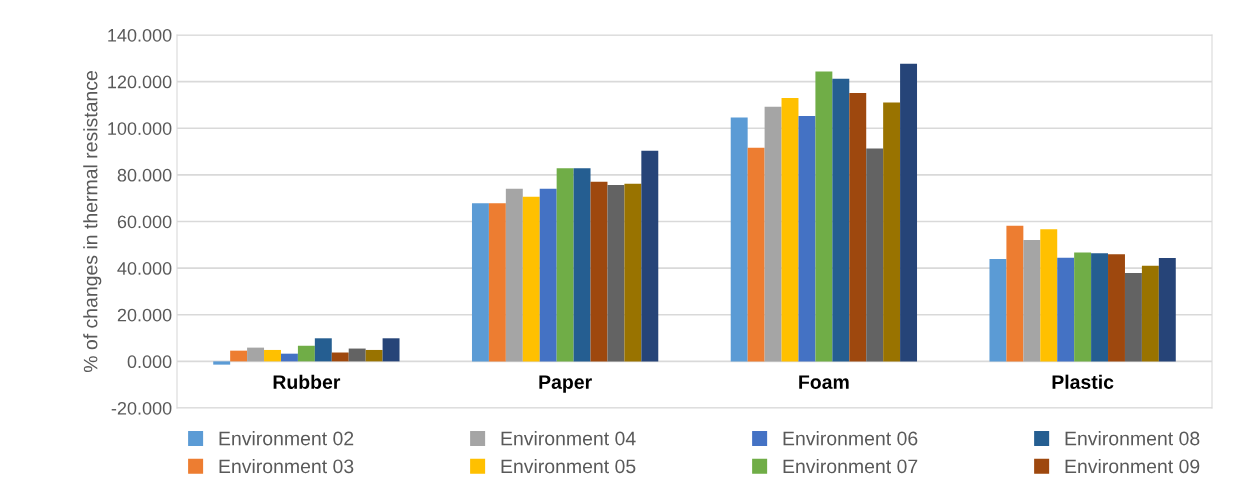 Image resolution: width=1239 pixels, height=481 pixels. What do you see at coordinates (850, 438) in the screenshot?
I see `legend-label: Environment 06` at bounding box center [850, 438].